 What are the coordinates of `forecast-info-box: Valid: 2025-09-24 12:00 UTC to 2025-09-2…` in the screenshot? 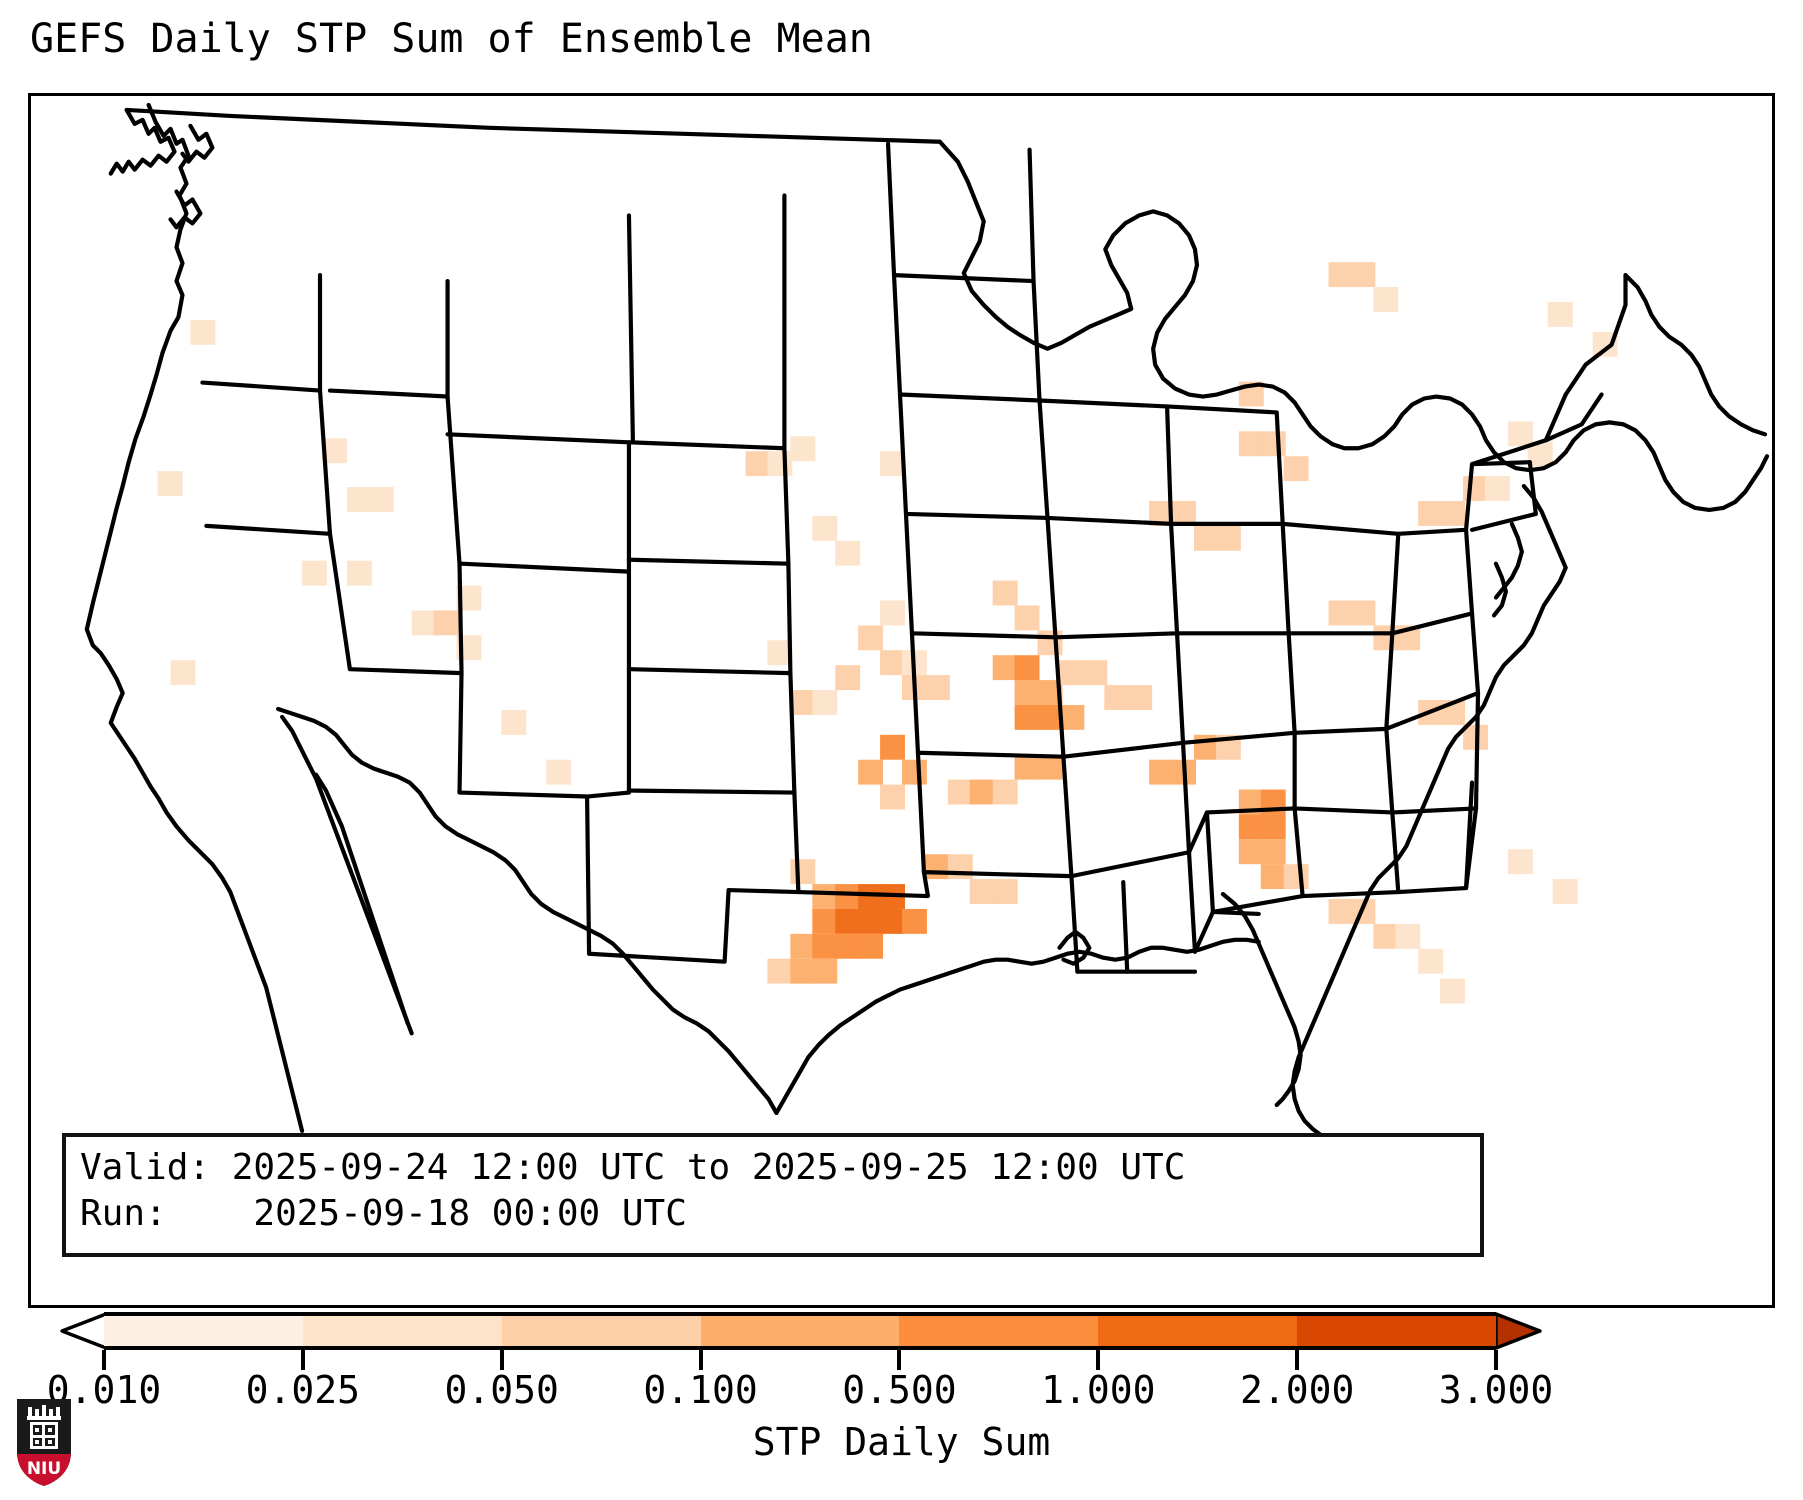 It's located at (773, 1195).